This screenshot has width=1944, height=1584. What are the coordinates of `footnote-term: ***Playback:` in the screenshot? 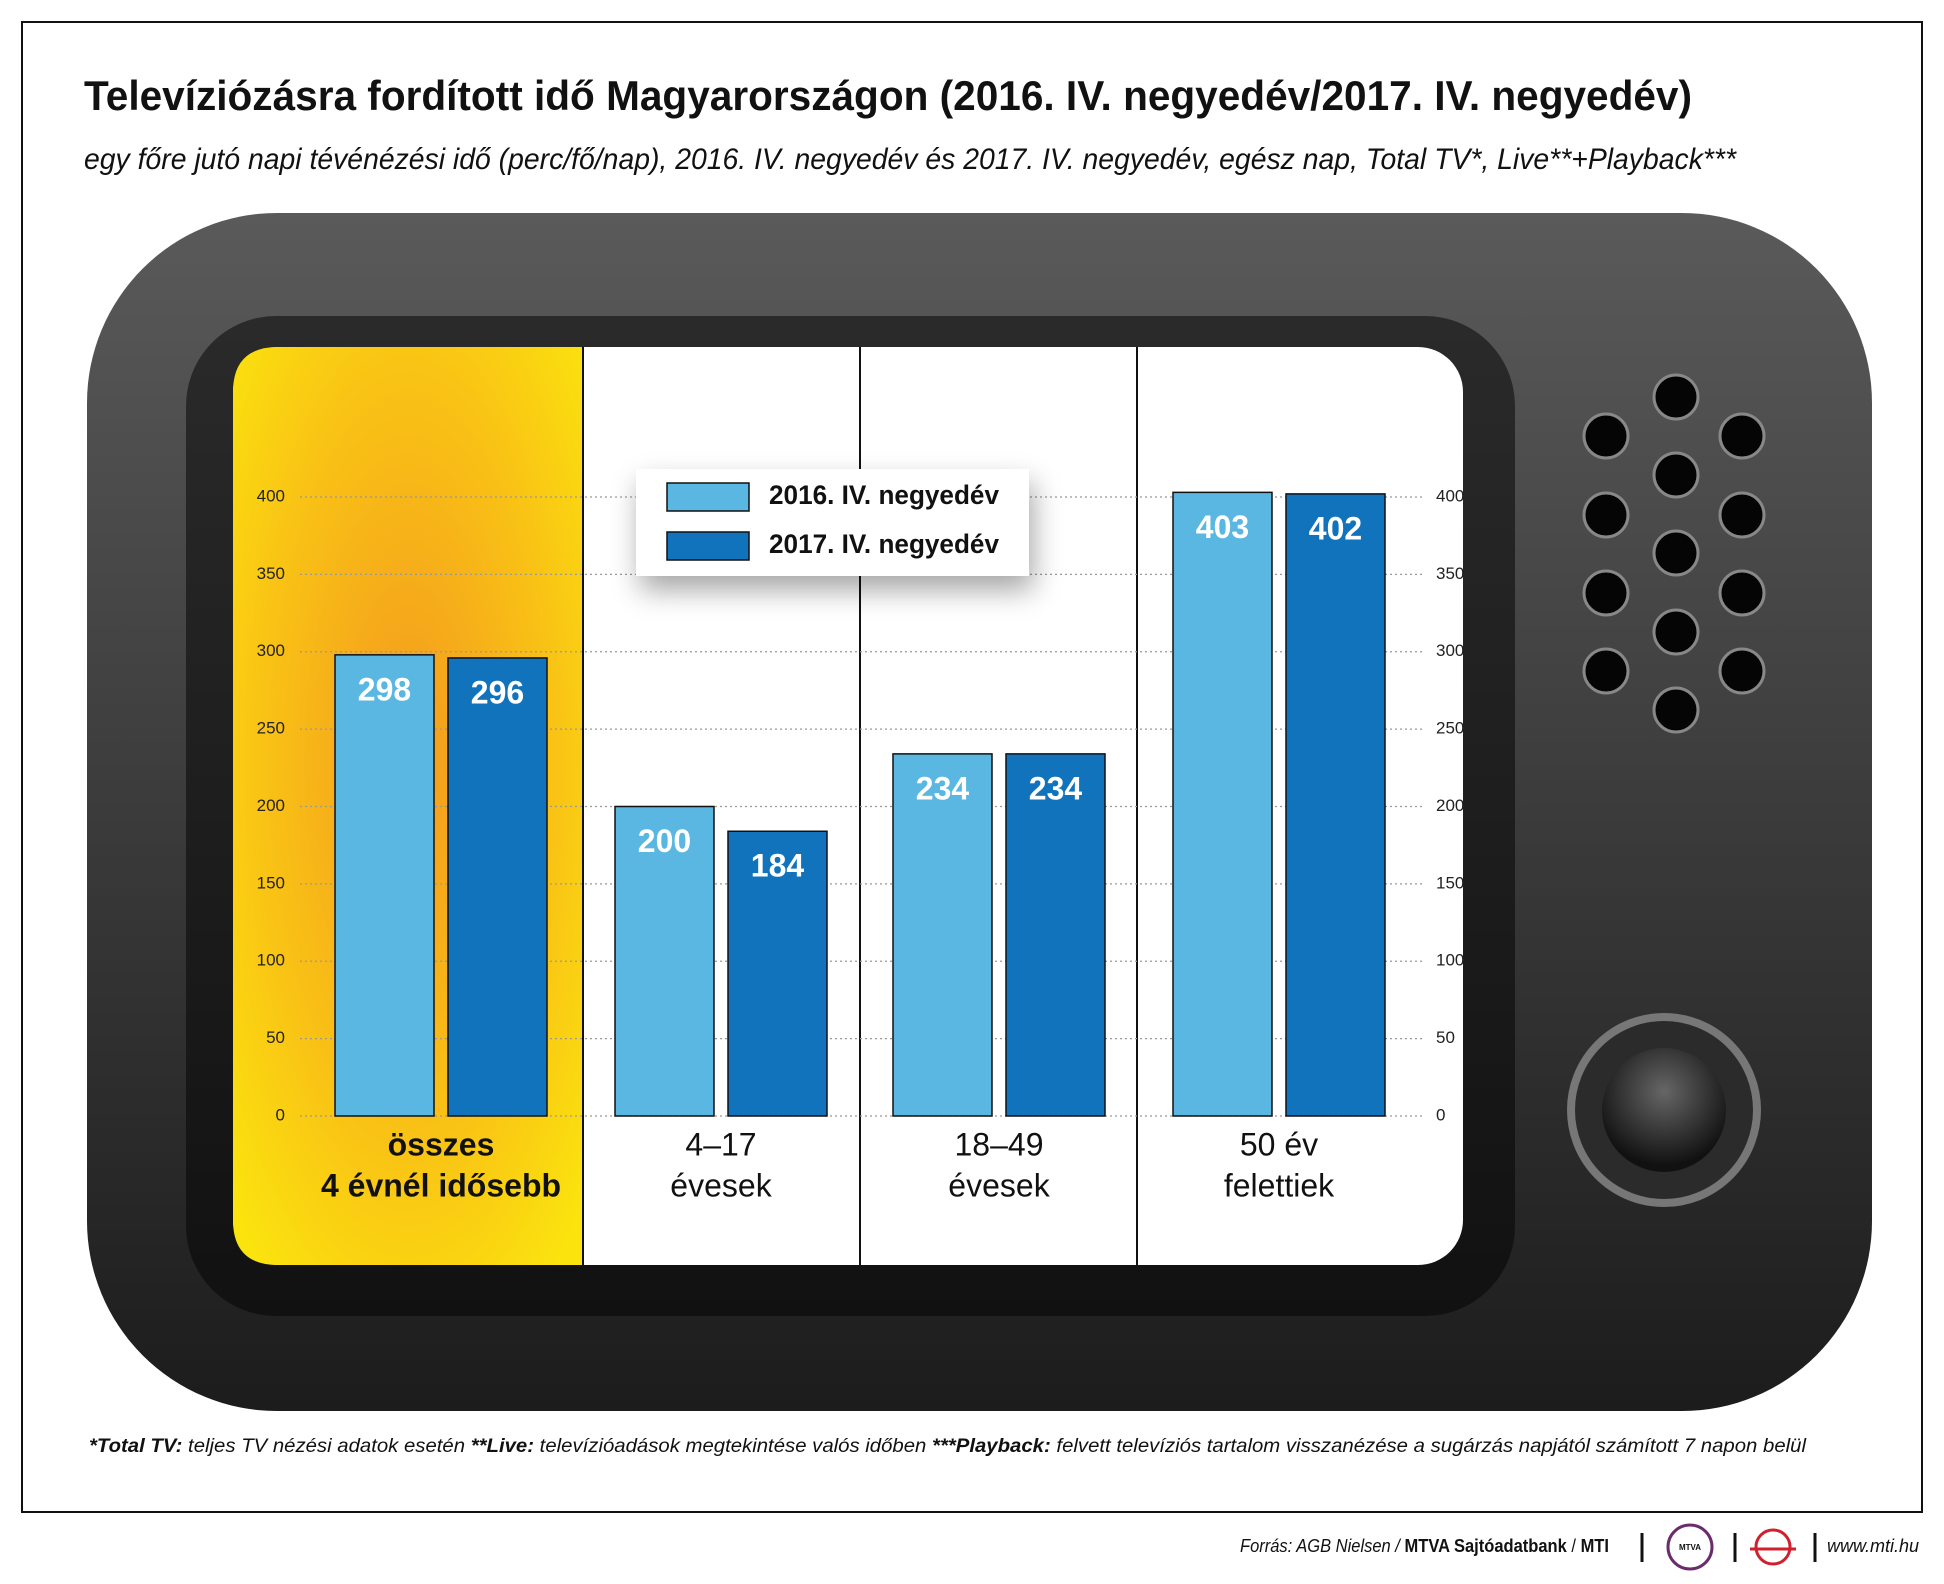 It's located at (991, 1446).